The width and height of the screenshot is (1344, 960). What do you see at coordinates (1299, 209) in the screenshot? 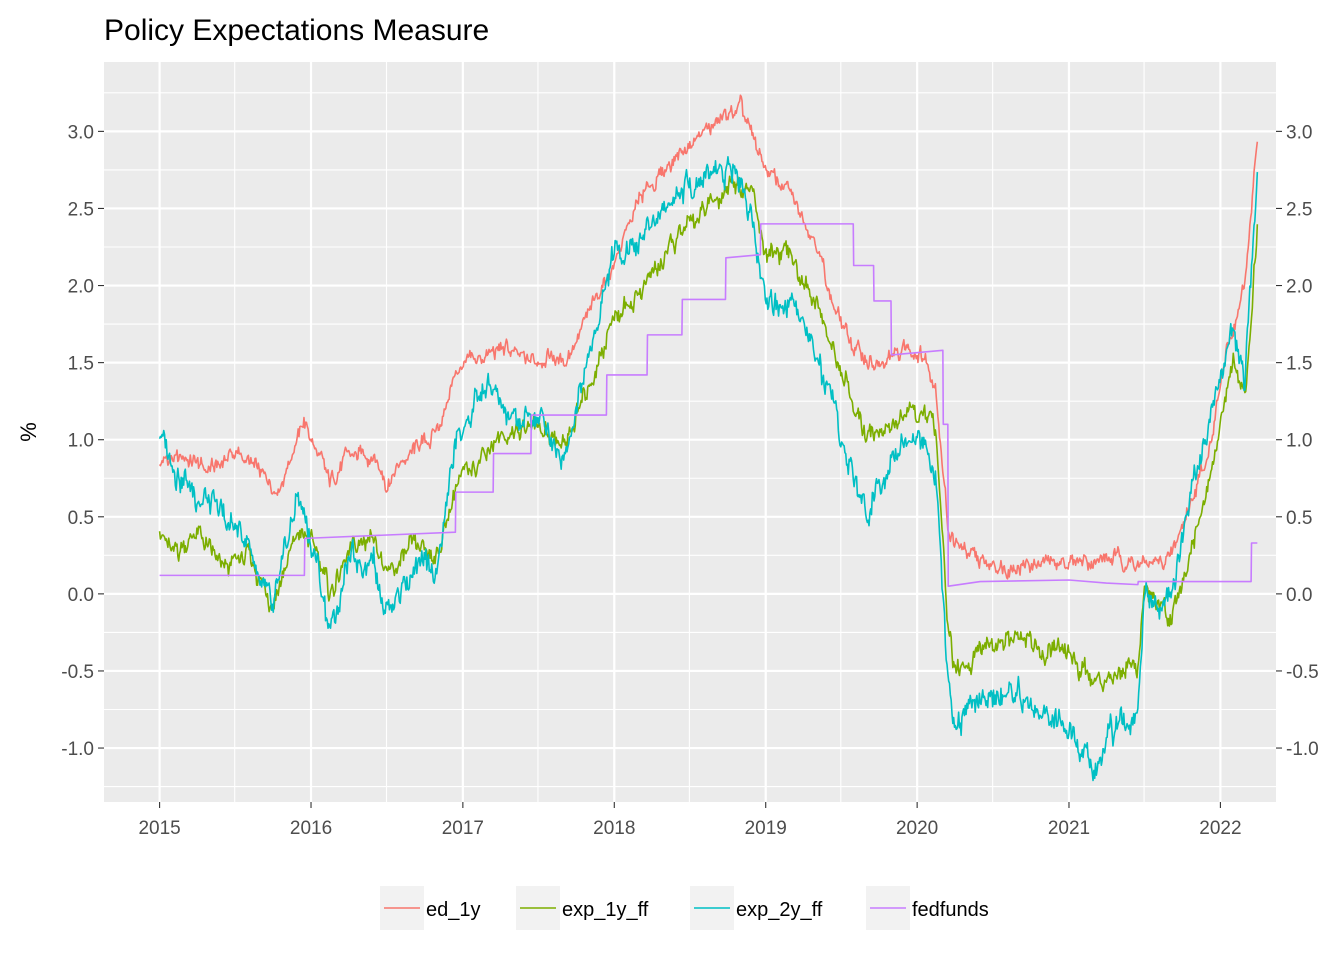
I see `y-tick-label-right: 2.5` at bounding box center [1299, 209].